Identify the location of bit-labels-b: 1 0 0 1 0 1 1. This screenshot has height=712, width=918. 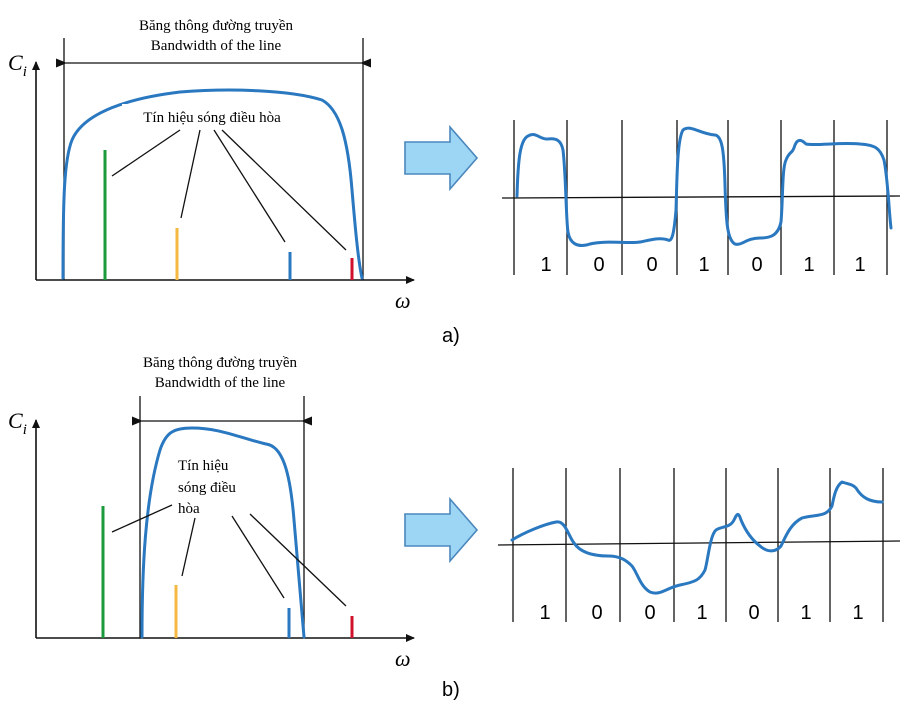
(701, 613).